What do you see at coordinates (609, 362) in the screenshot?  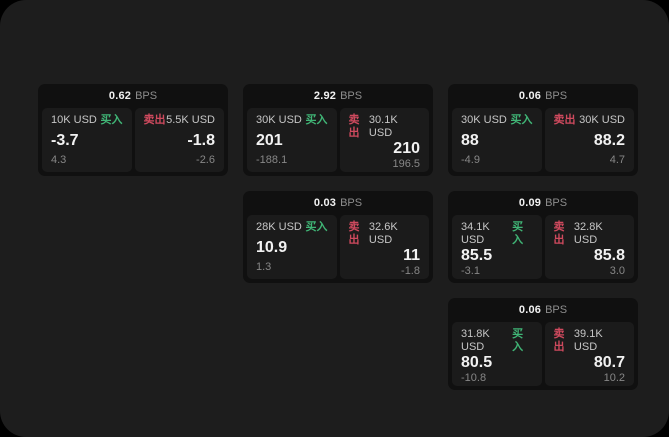 I see `sell-price-value: 80.7` at bounding box center [609, 362].